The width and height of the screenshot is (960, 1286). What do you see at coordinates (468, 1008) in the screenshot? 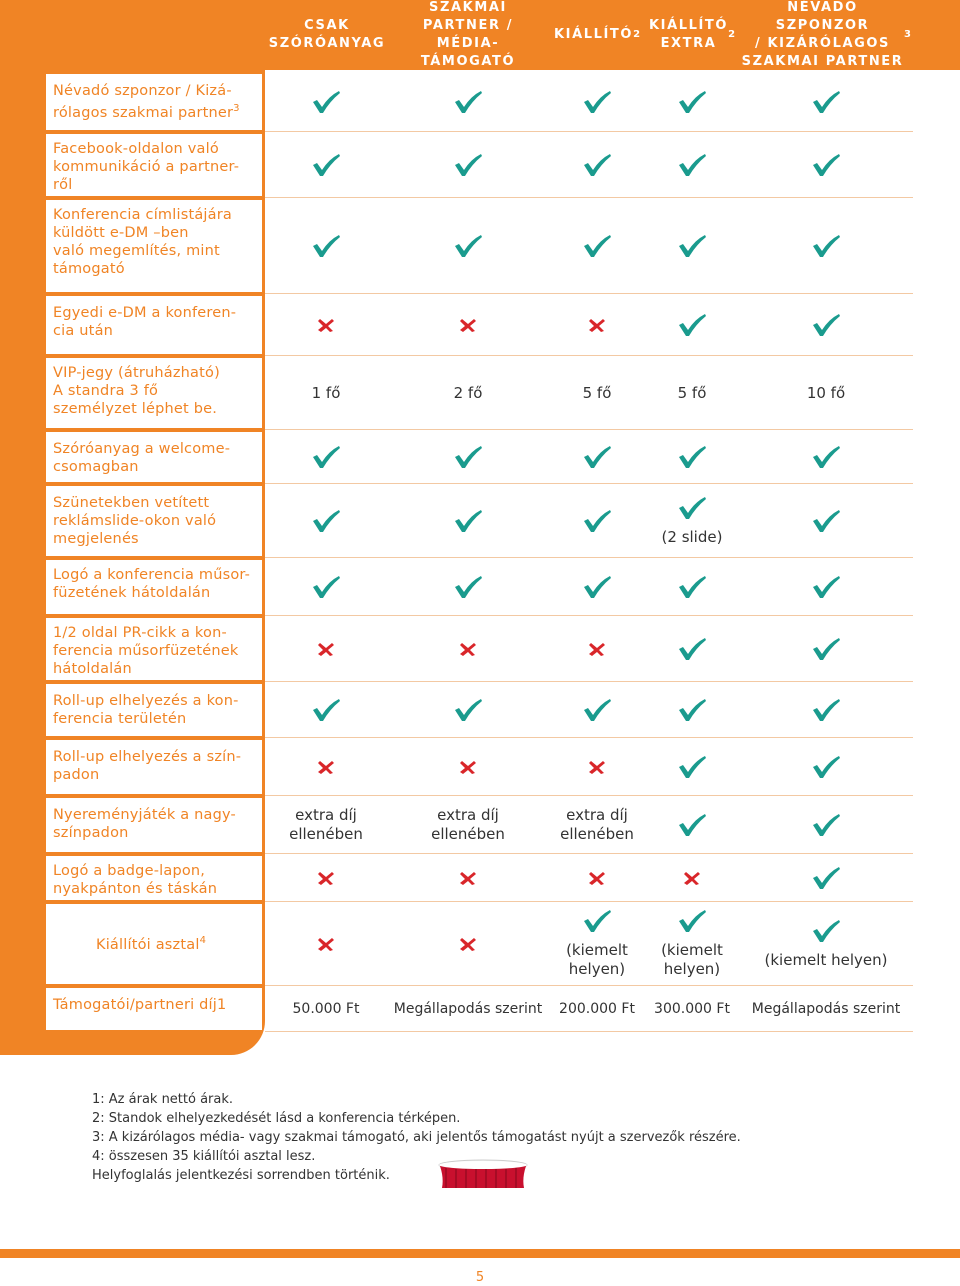
I see `cell-value: Megállapodás szerint` at bounding box center [468, 1008].